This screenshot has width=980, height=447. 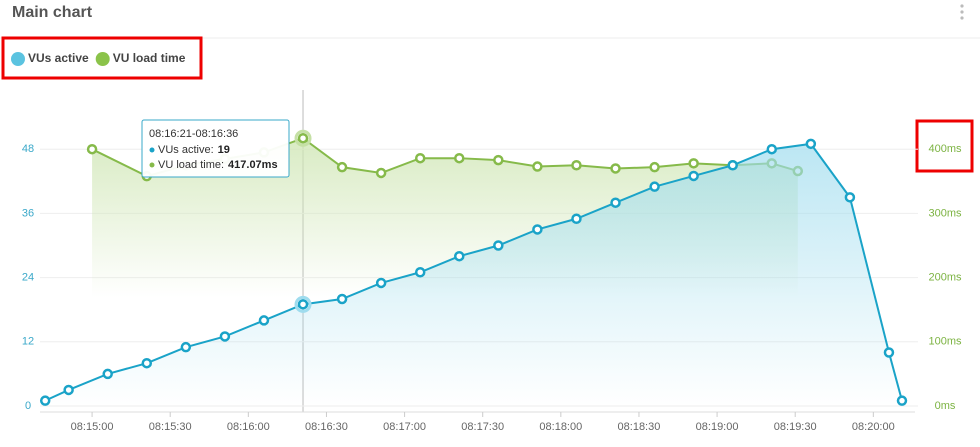 What do you see at coordinates (248, 427) in the screenshot?
I see `x-tick-label: 08:16:00` at bounding box center [248, 427].